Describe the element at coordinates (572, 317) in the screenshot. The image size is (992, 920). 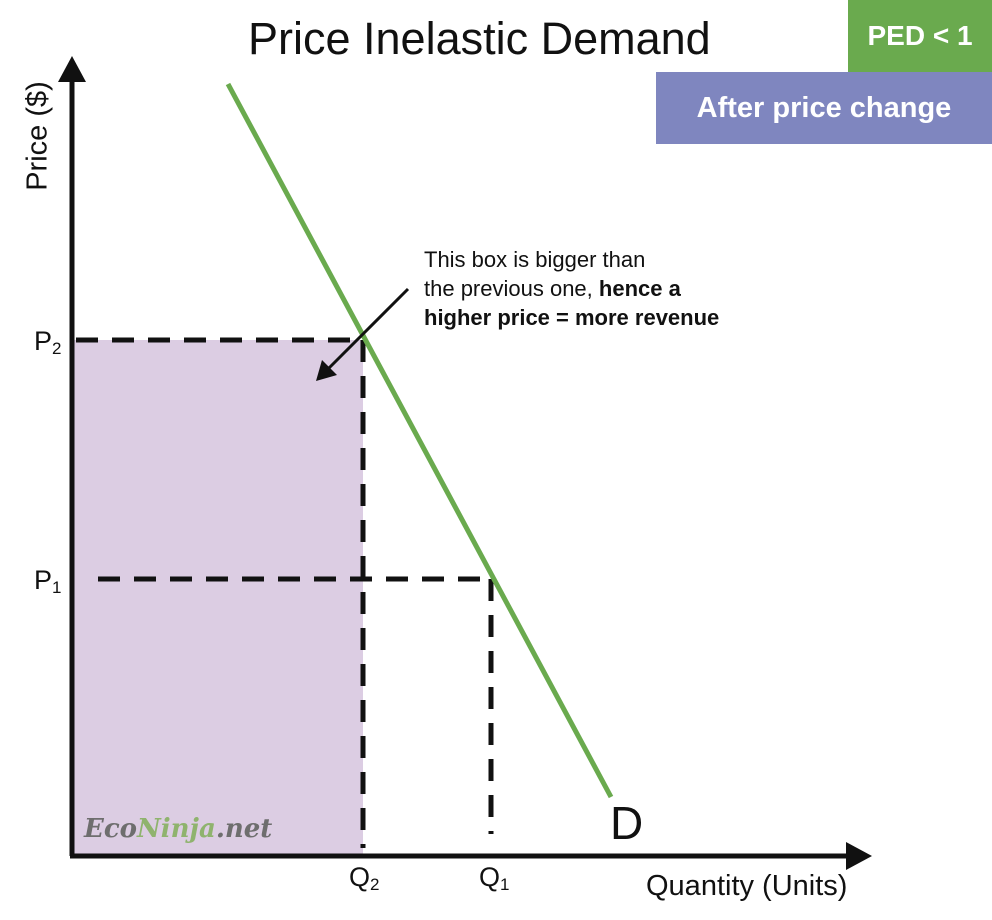
I see `annotation-line3: higher price = more revenue` at that location.